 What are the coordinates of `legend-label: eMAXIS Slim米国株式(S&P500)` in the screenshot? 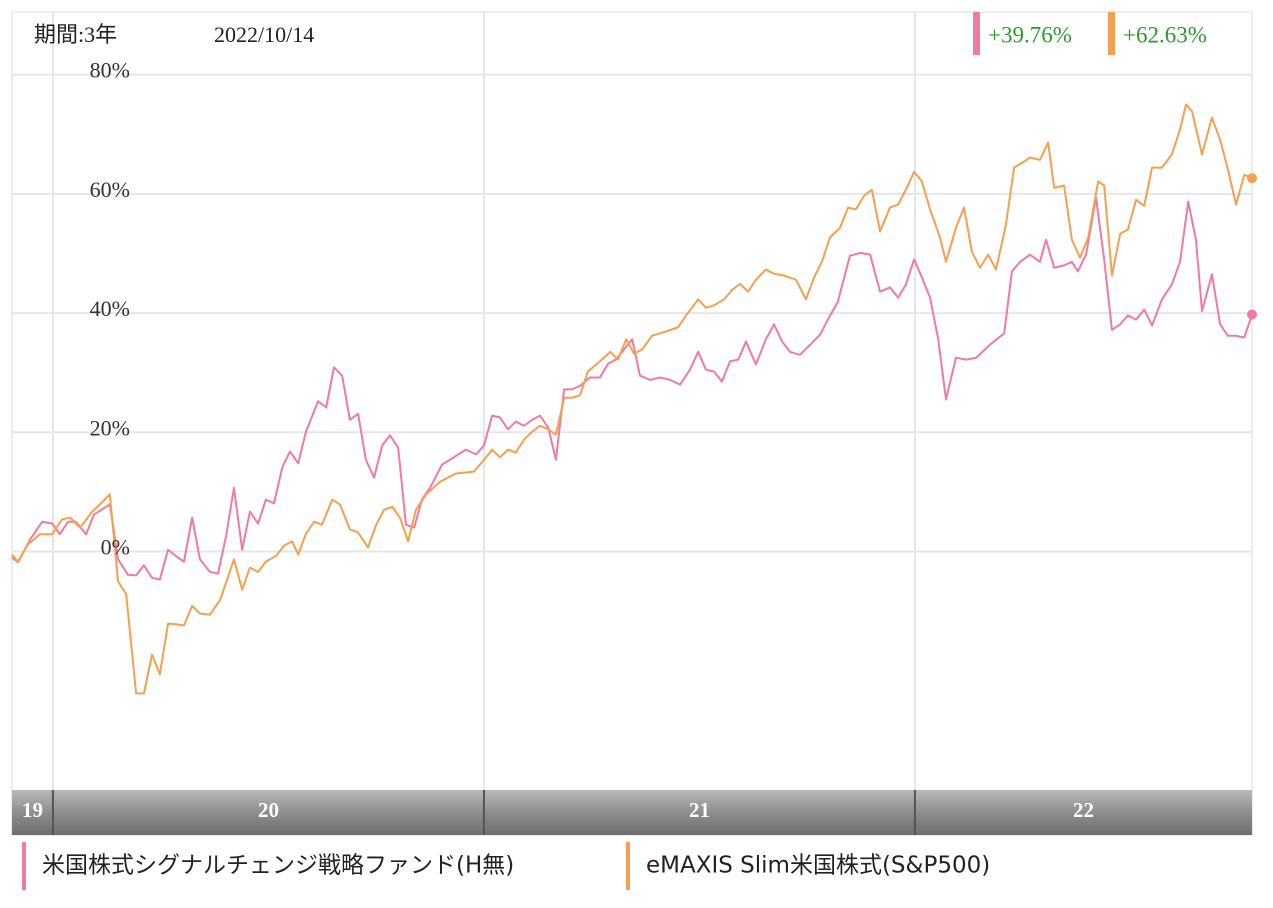 It's located at (818, 866).